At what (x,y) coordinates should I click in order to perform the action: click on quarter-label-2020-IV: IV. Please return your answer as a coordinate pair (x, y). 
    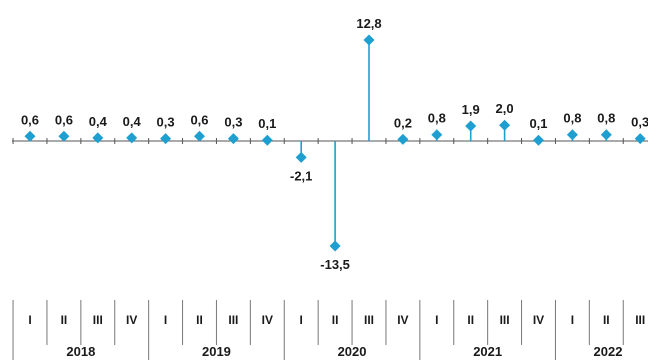
    Looking at the image, I should click on (402, 320).